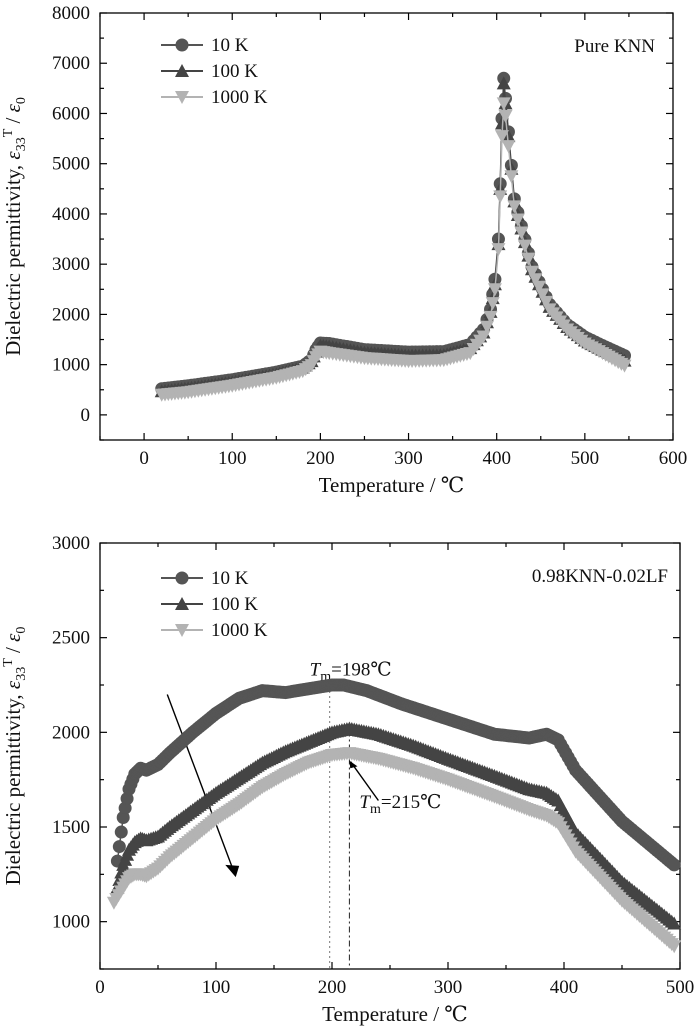 This screenshot has height=1036, width=700. Describe the element at coordinates (200, 782) in the screenshot. I see `frequency-trend-arrow` at that location.